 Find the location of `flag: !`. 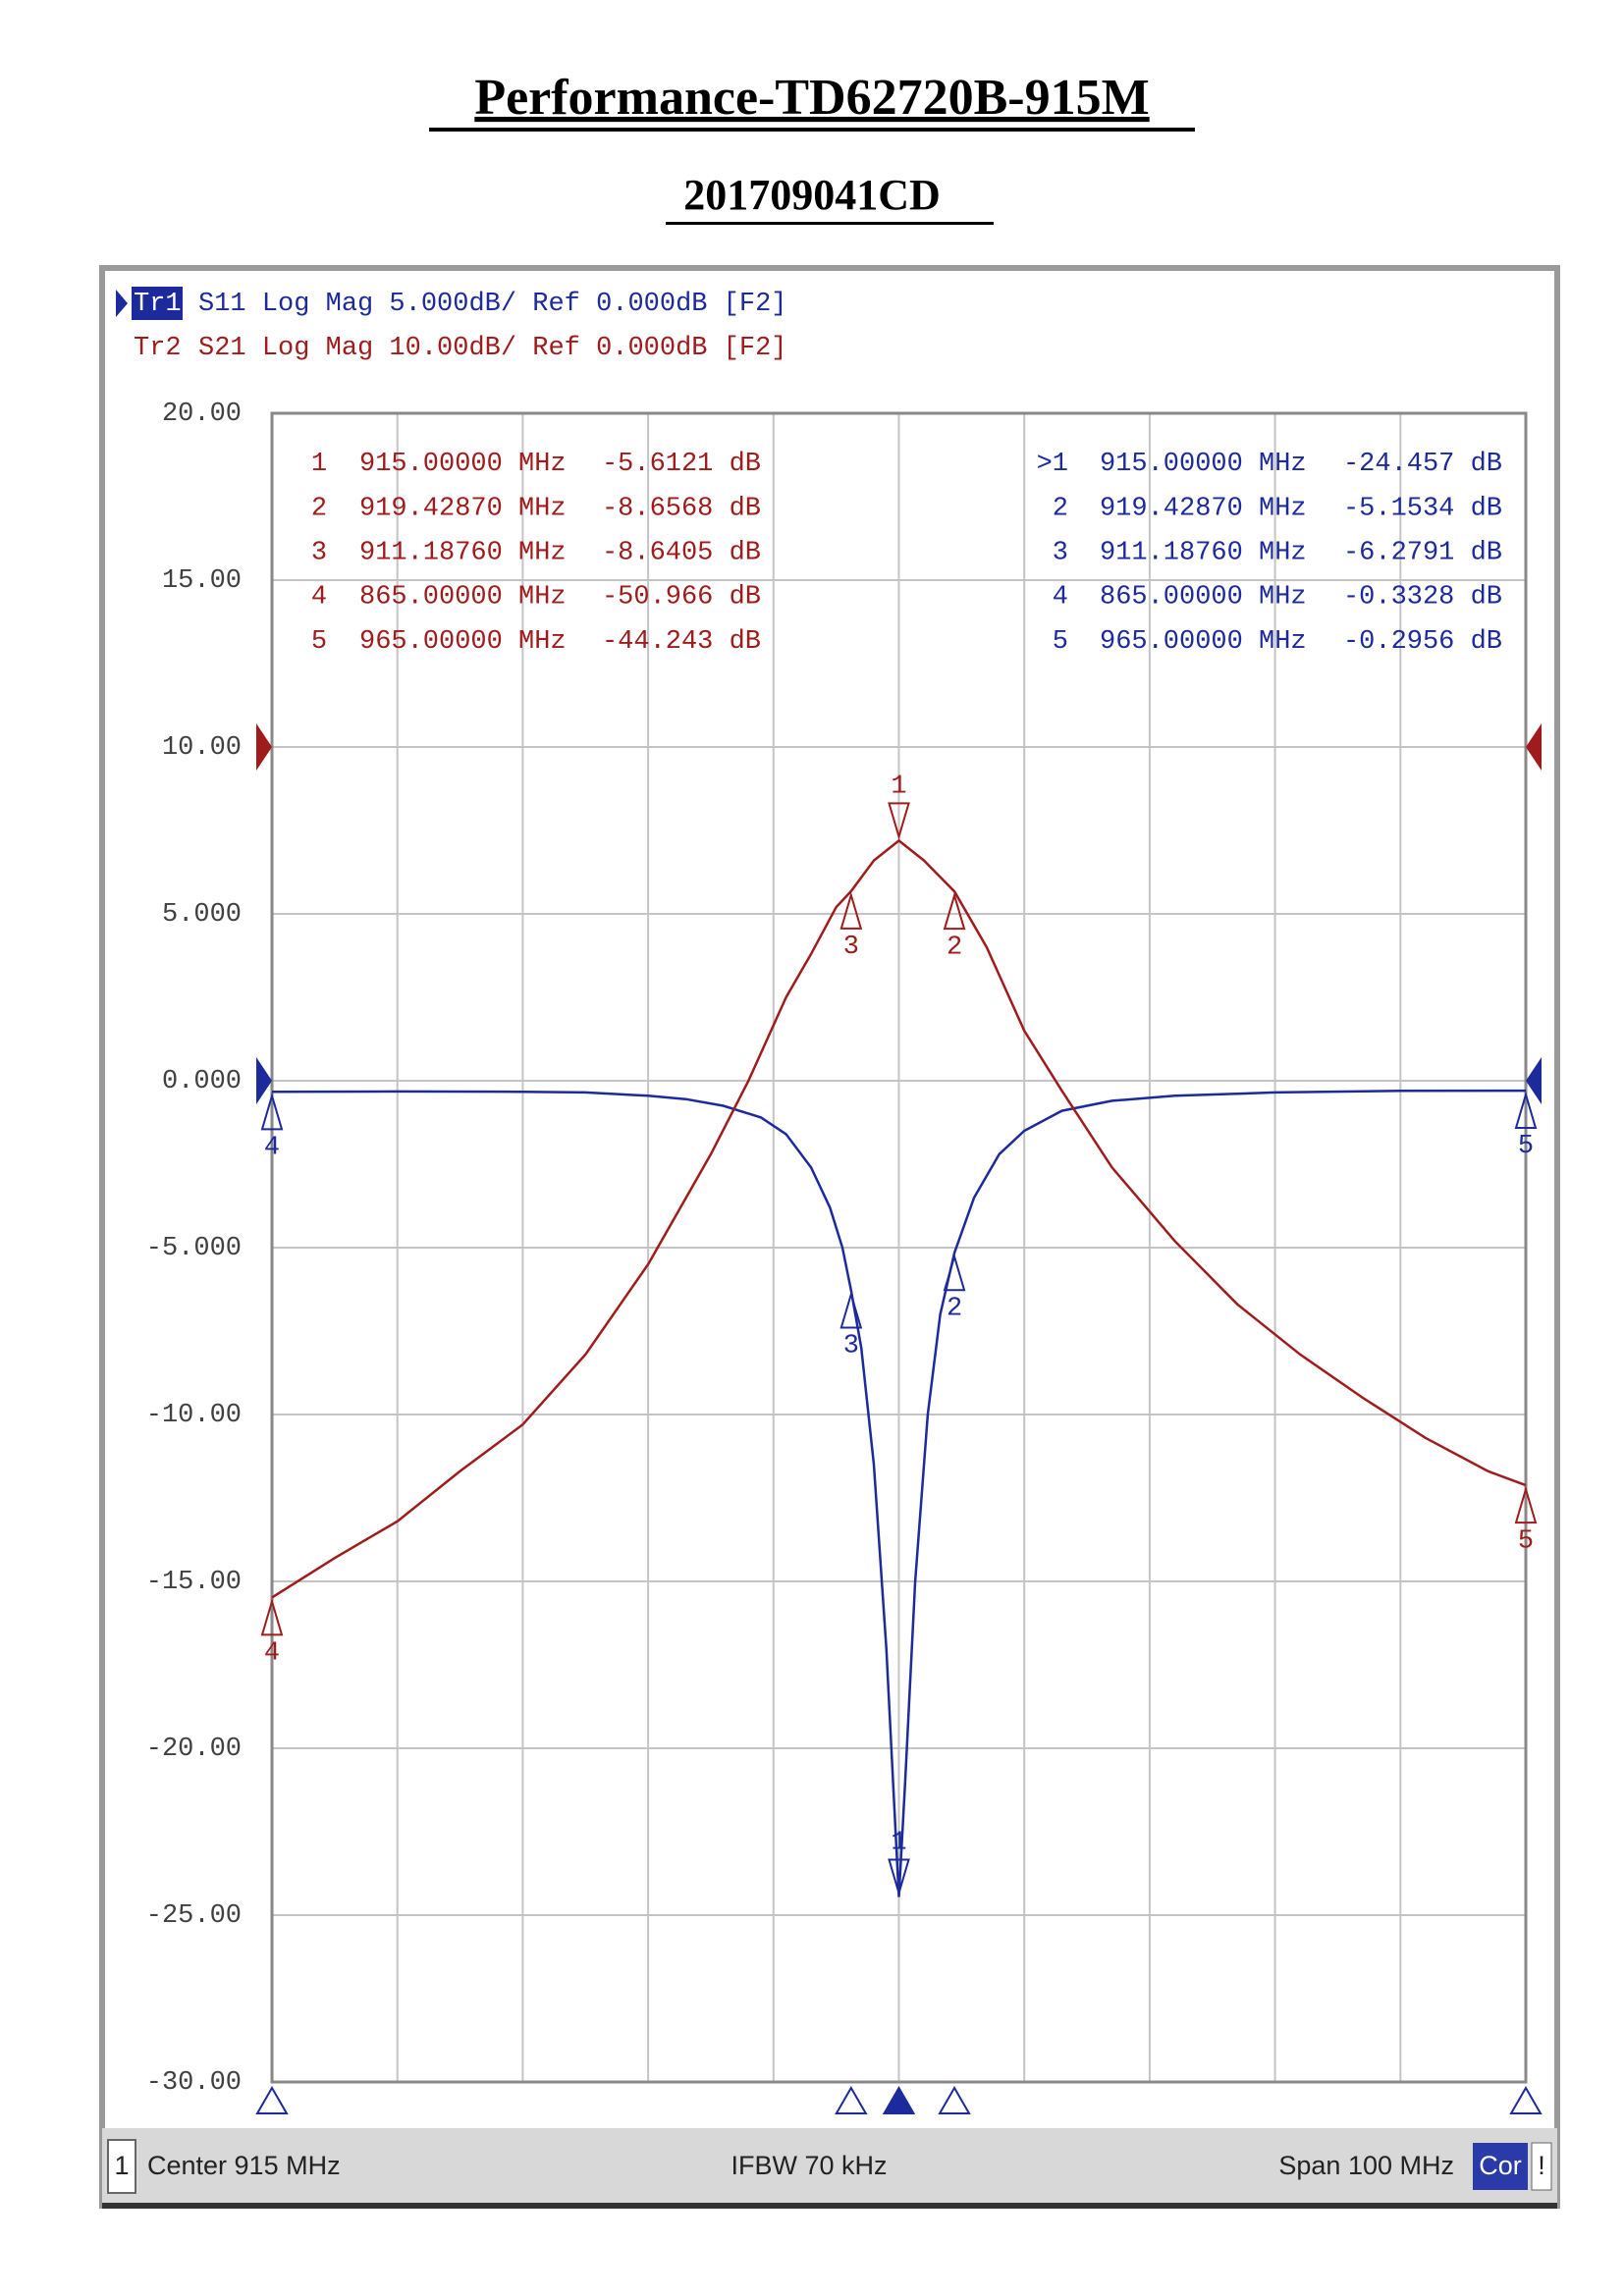

flag: ! is located at coordinates (1541, 2165).